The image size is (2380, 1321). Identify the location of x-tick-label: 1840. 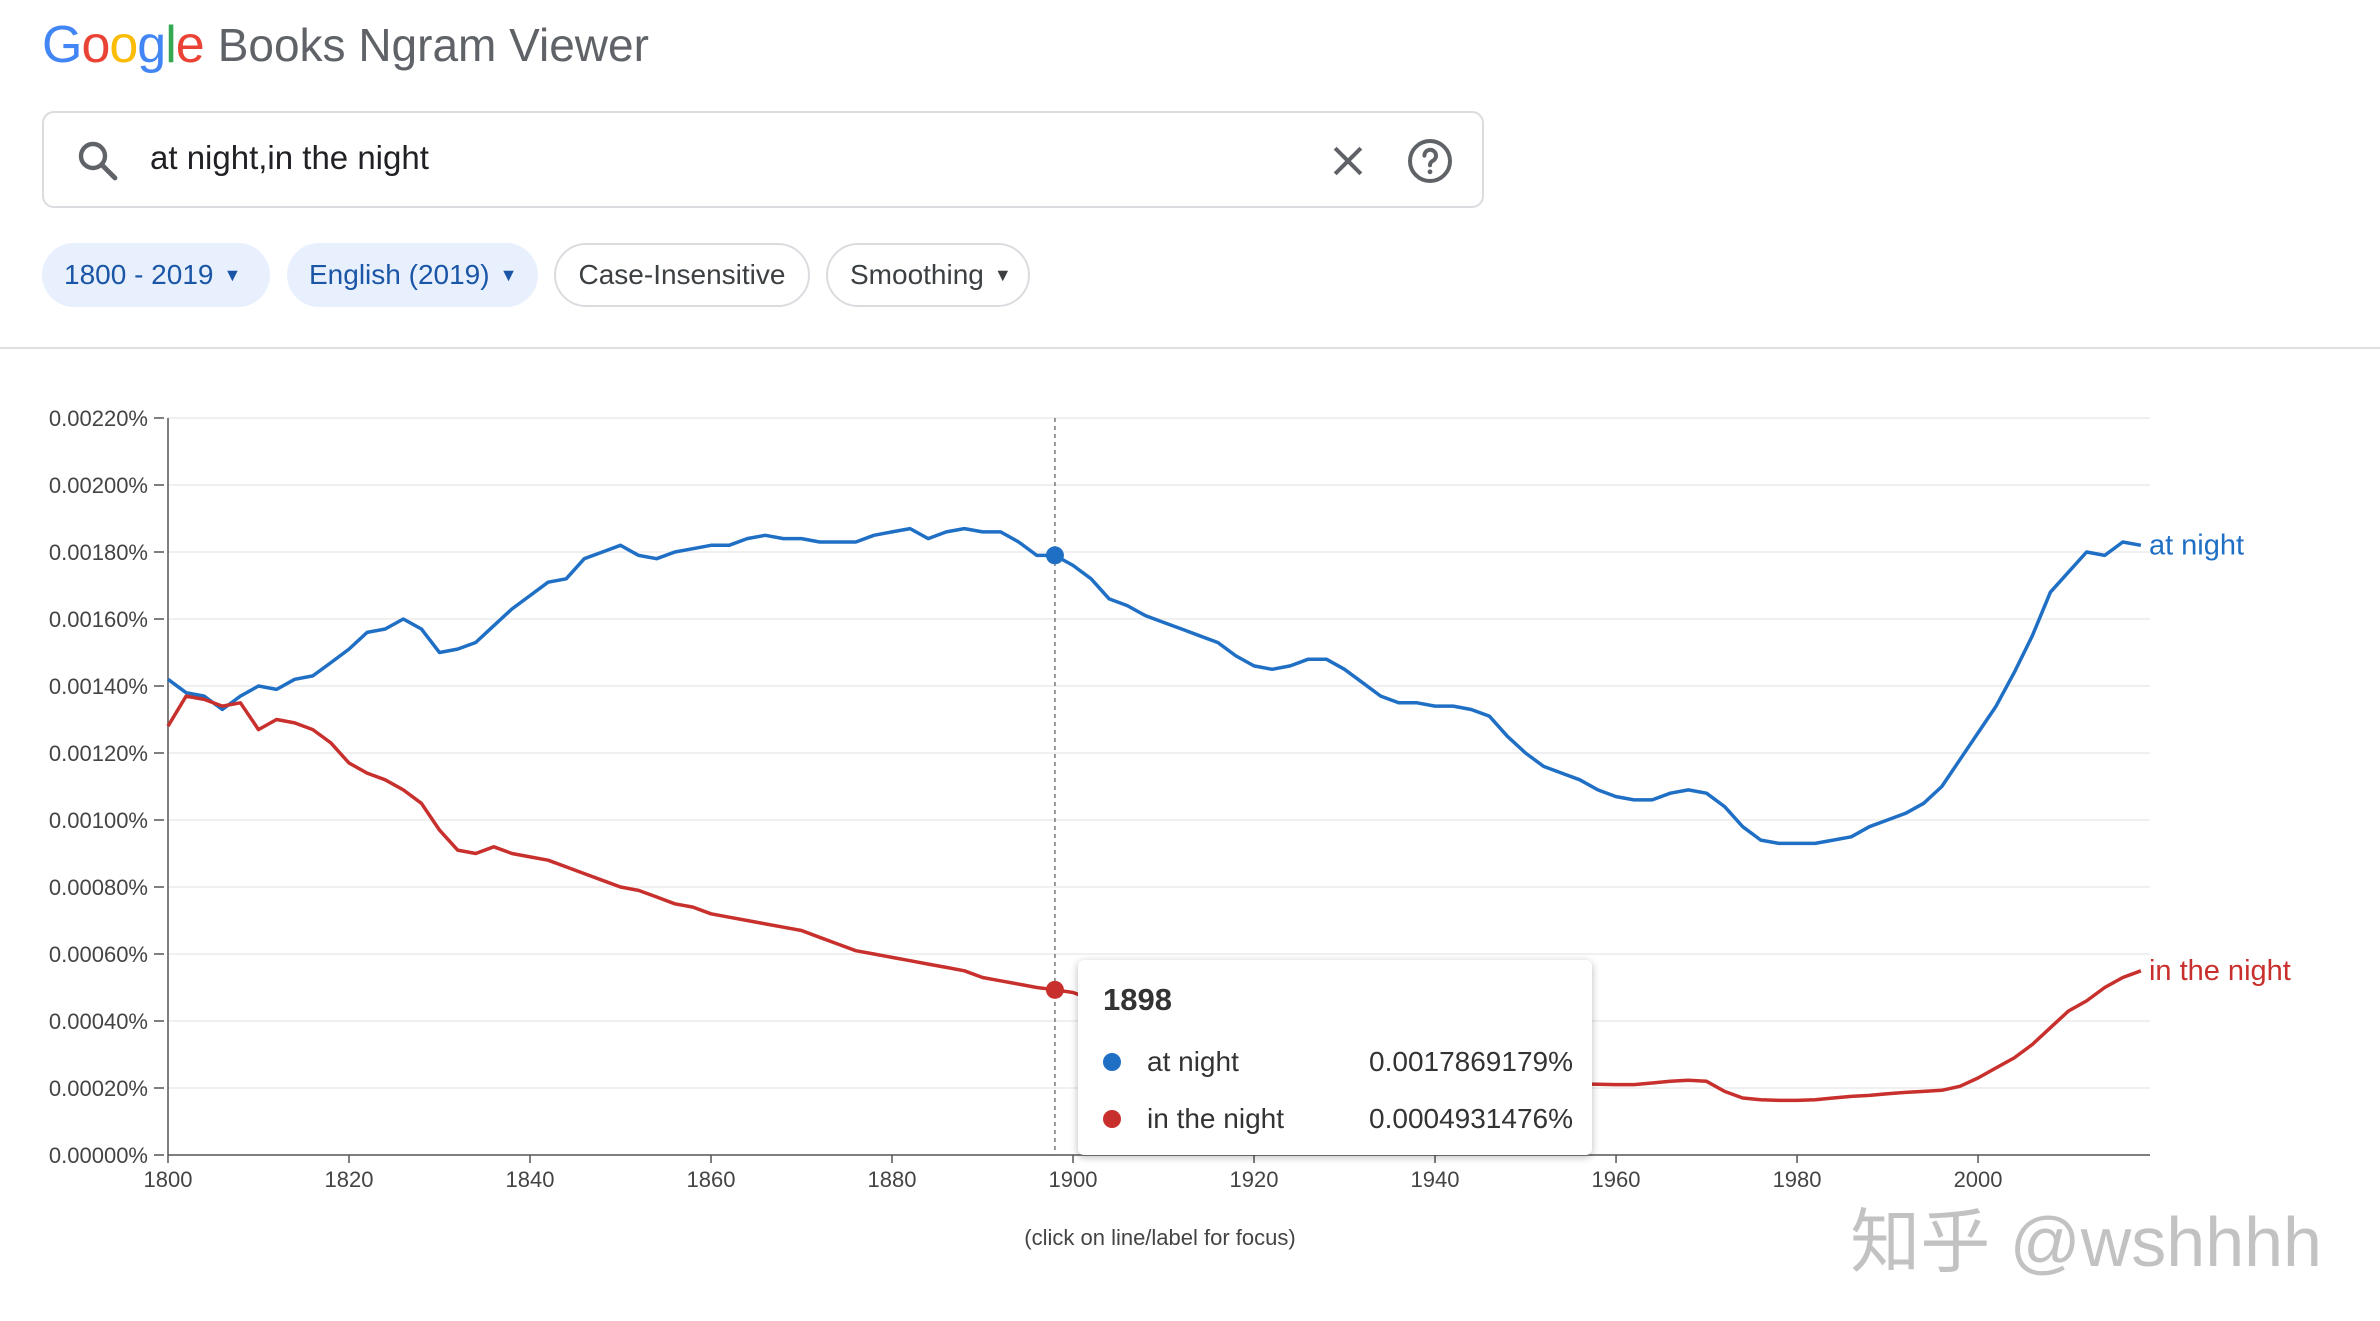
(530, 1179).